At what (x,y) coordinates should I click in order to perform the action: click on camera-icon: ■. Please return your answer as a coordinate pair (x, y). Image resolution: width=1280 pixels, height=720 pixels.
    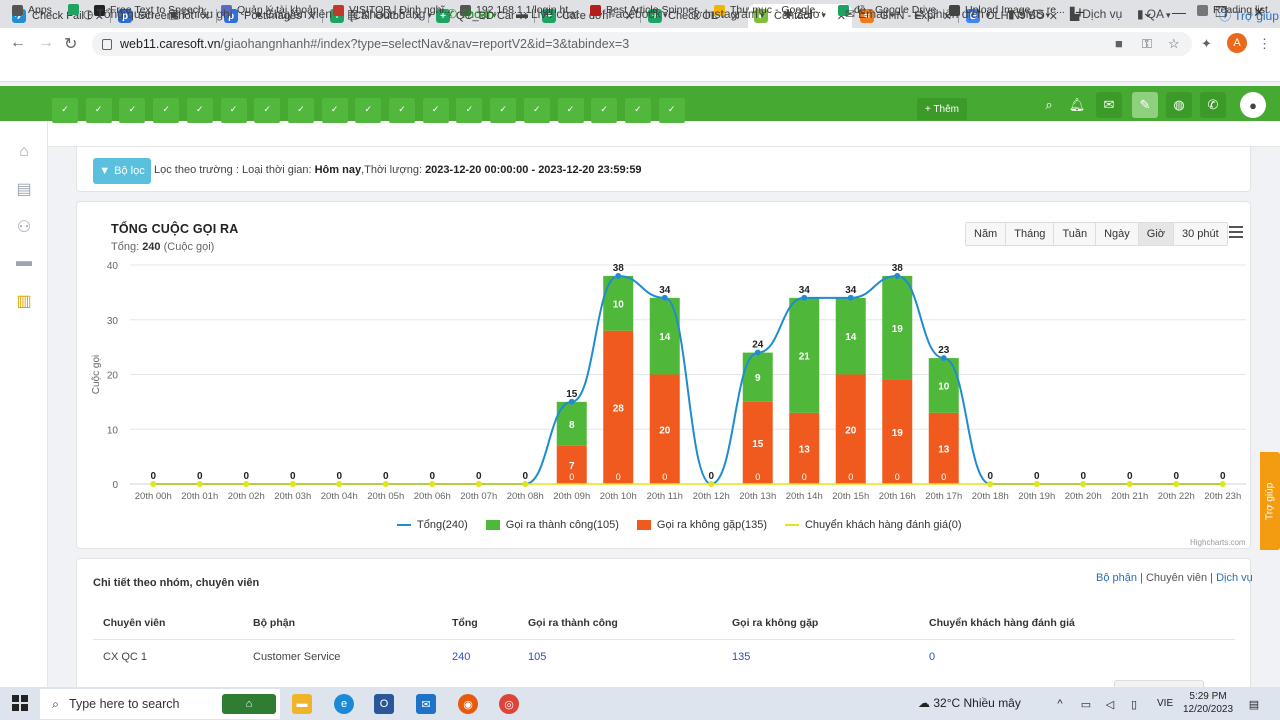
    Looking at the image, I should click on (1119, 43).